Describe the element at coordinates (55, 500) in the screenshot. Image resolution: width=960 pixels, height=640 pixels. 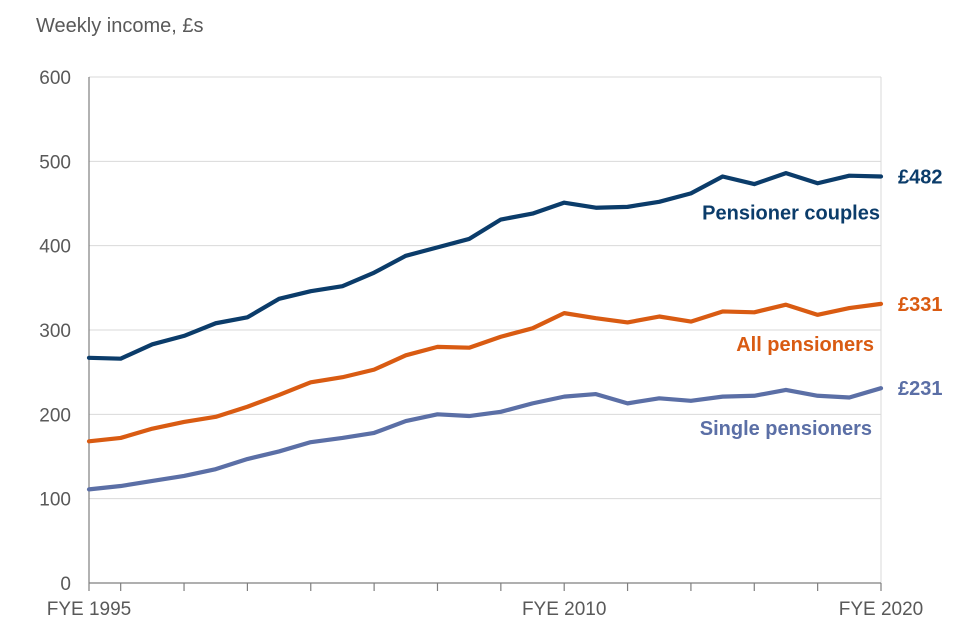
I see `y-tick-label: 100` at that location.